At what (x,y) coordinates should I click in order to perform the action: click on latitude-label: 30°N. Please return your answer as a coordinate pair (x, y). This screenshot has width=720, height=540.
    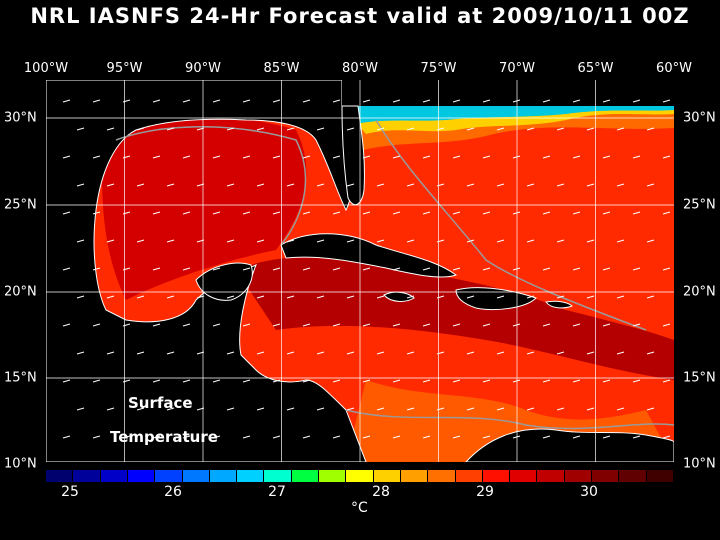
    Looking at the image, I should click on (20, 118).